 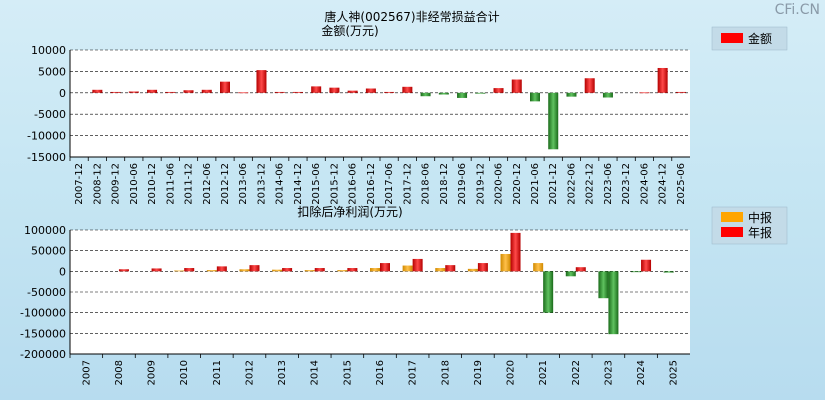 I want to click on legend-swatch-annual, so click(x=732, y=232).